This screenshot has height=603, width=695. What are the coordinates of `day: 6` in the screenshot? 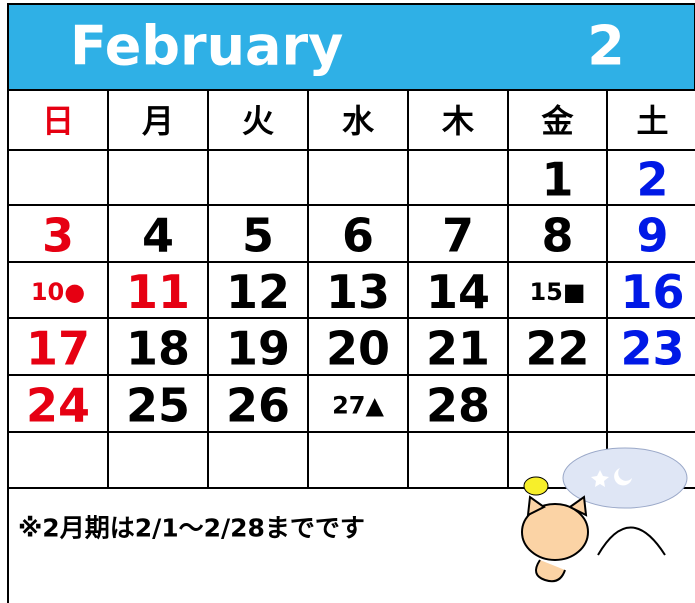 It's located at (358, 236).